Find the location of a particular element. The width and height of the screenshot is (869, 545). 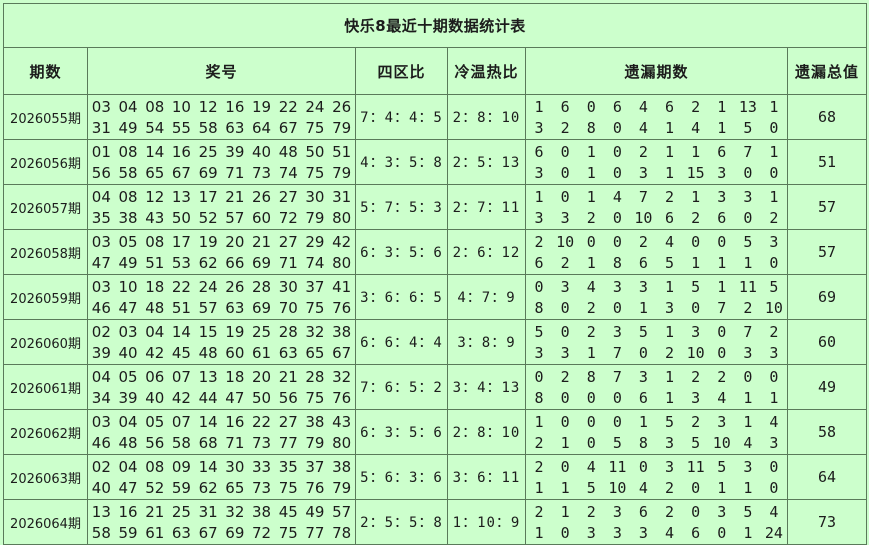

cell-miss-periods: 2 1 2 3 6 2 0 3 5 4 1 0 3 3 3 4 6 0 1 24 is located at coordinates (656, 522).